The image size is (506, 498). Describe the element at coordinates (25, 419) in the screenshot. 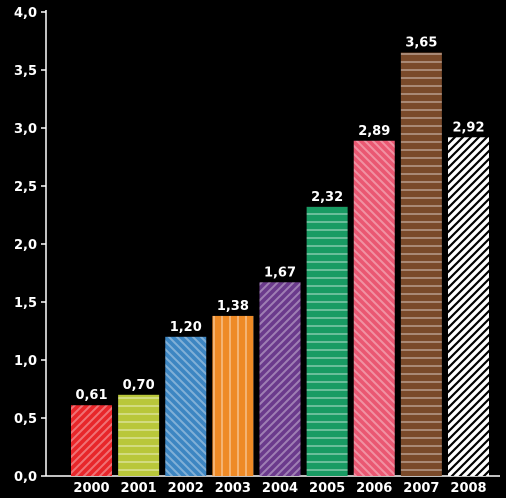

I see `y-tick-label: 0,5` at that location.